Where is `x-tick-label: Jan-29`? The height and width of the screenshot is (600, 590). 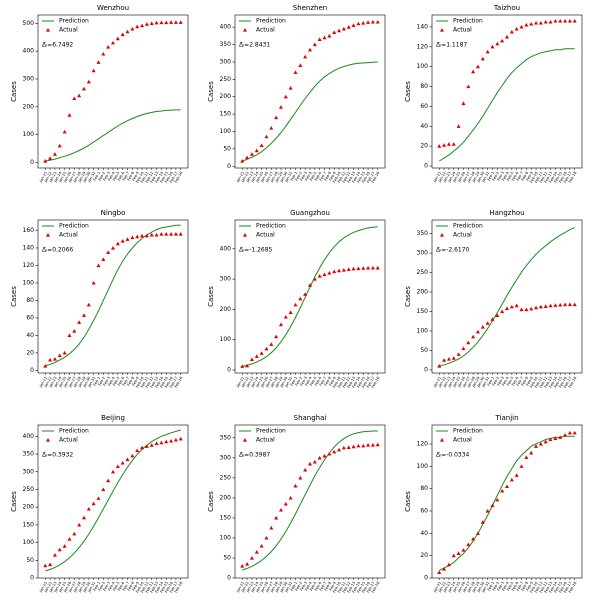
x-tick-label: Jan-29 is located at coordinates (476, 381).